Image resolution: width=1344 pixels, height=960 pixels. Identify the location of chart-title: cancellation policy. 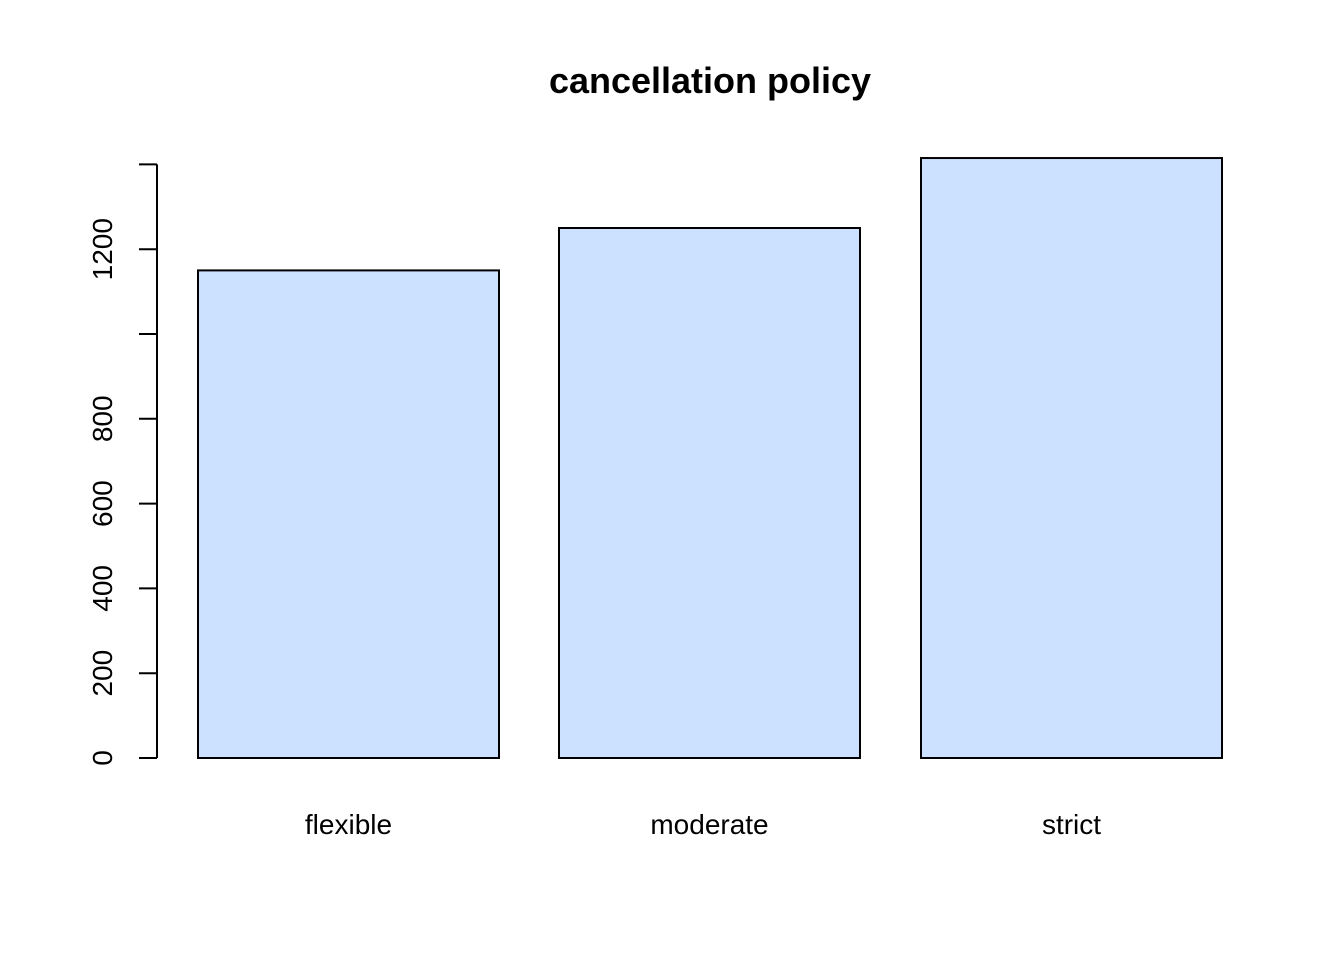
(710, 80).